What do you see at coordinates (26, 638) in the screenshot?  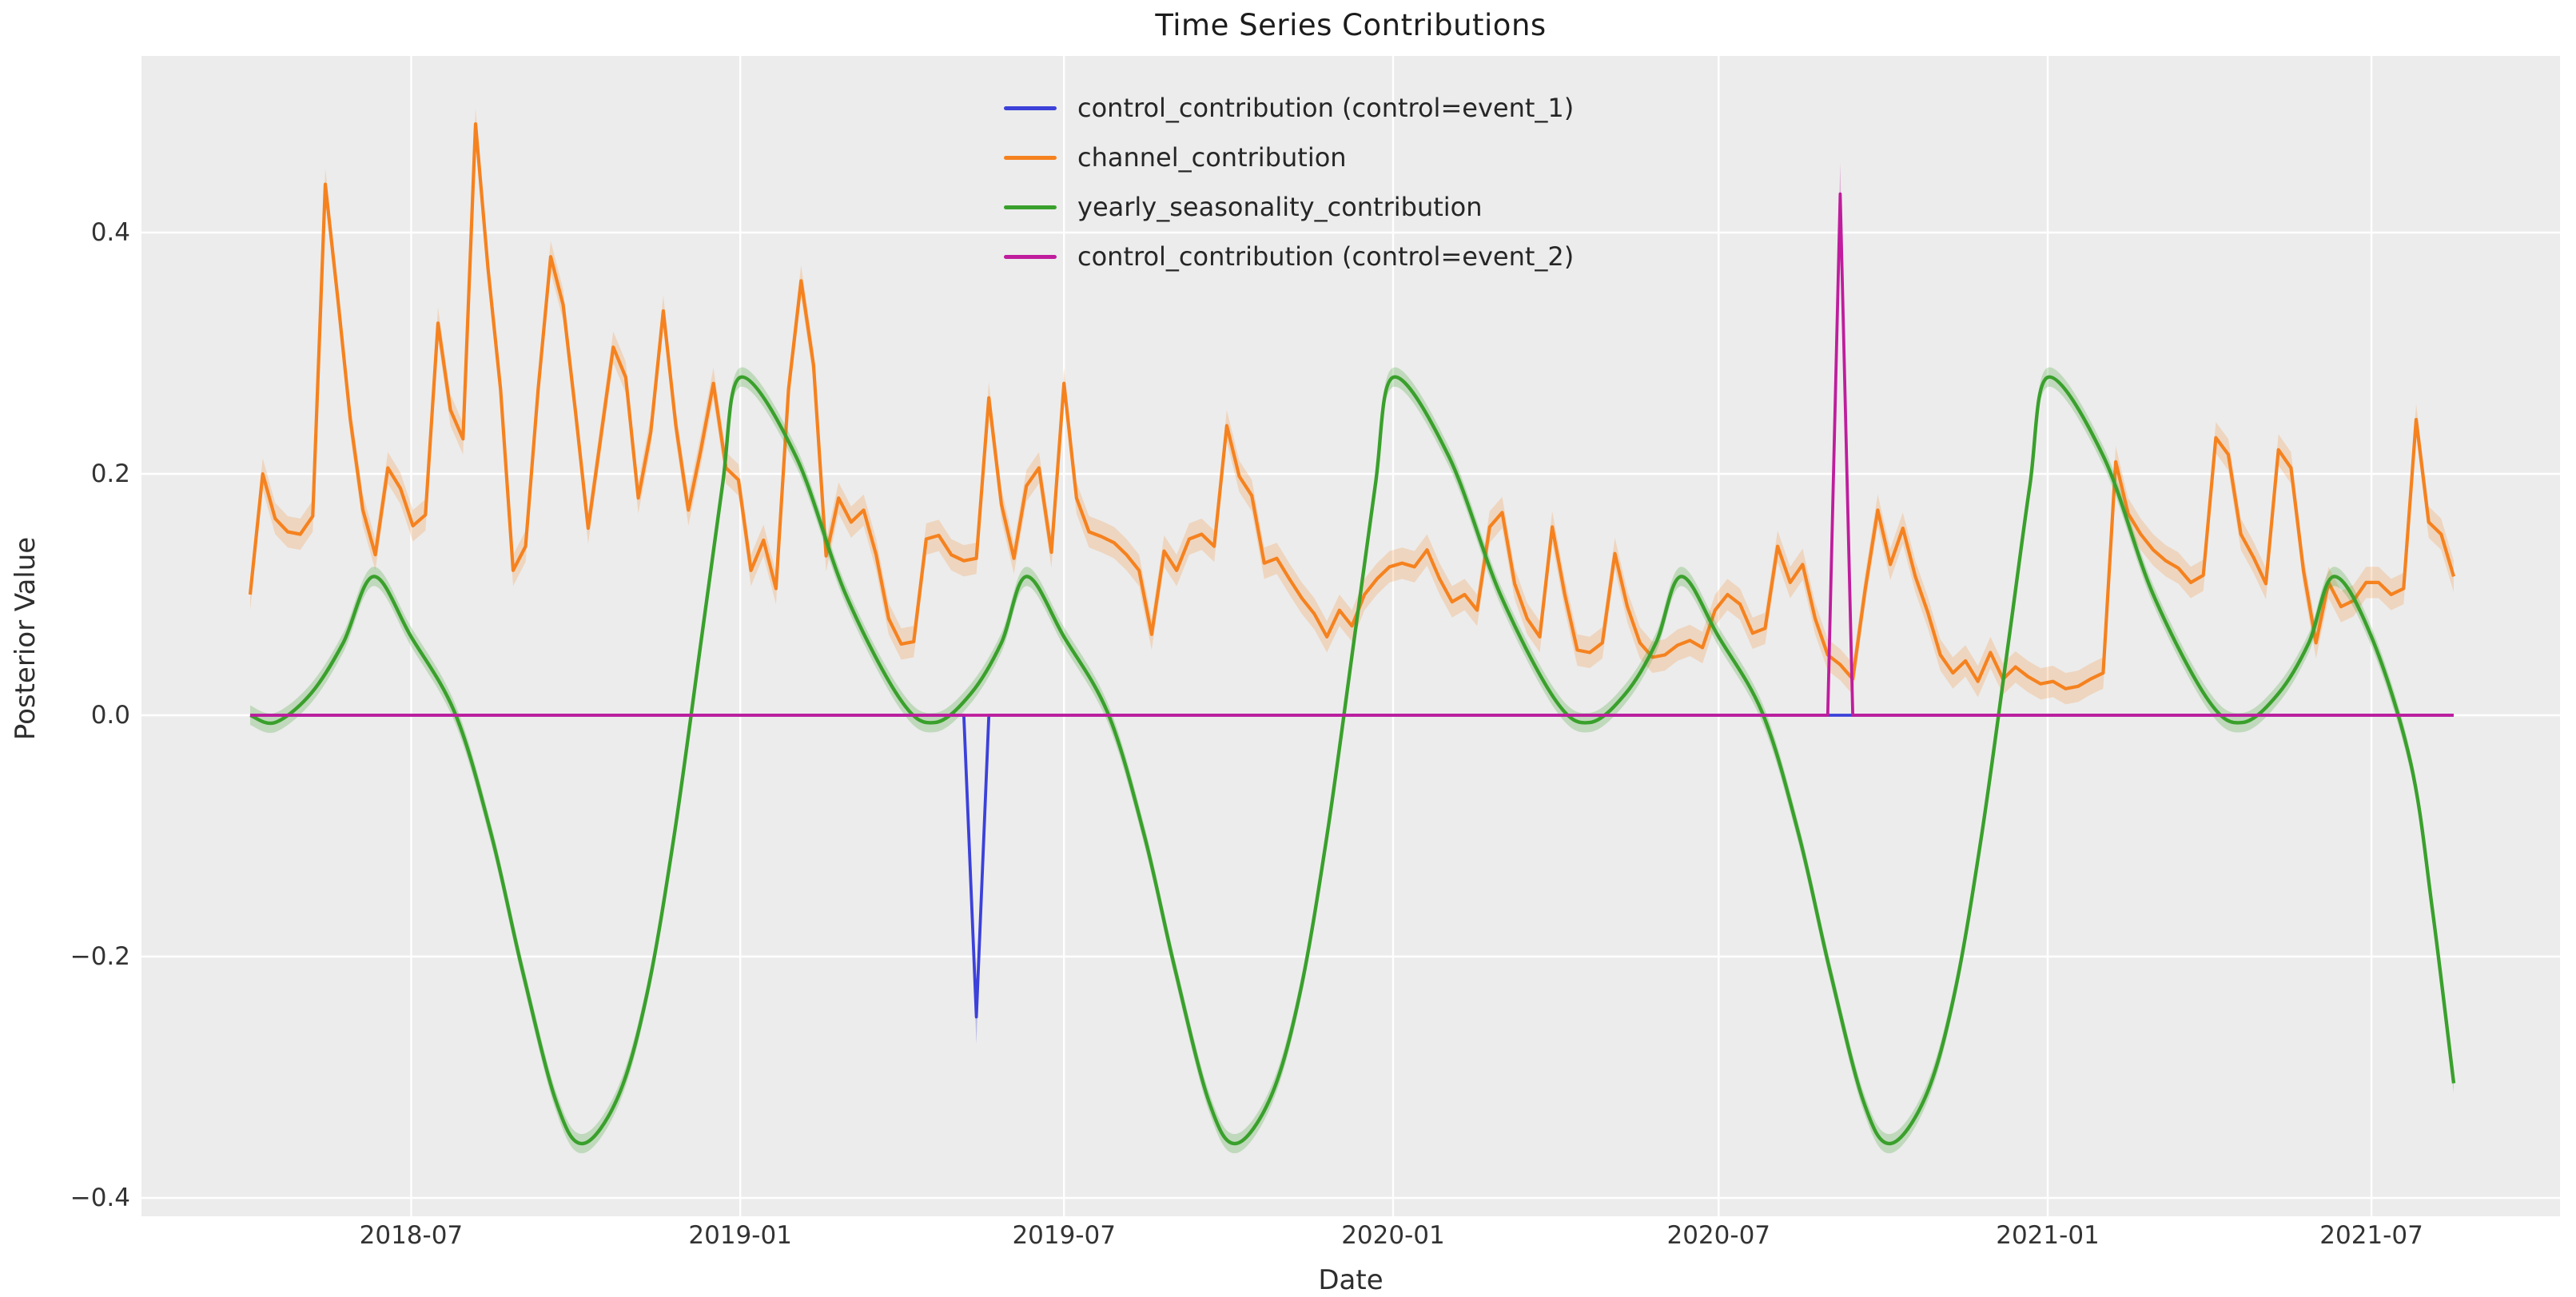 I see `y-axis-label: Posterior Value` at bounding box center [26, 638].